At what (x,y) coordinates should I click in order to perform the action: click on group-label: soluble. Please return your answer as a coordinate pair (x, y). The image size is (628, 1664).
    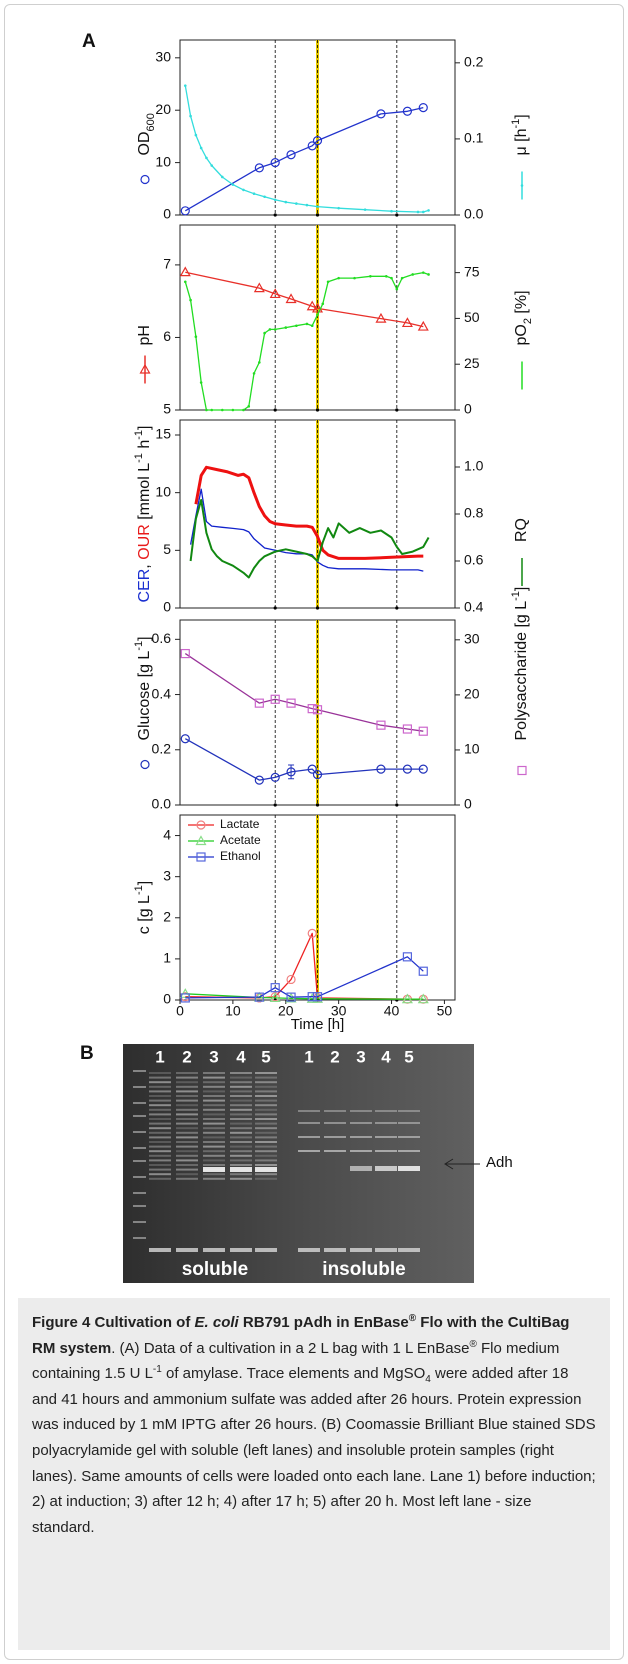
    Looking at the image, I should click on (215, 1269).